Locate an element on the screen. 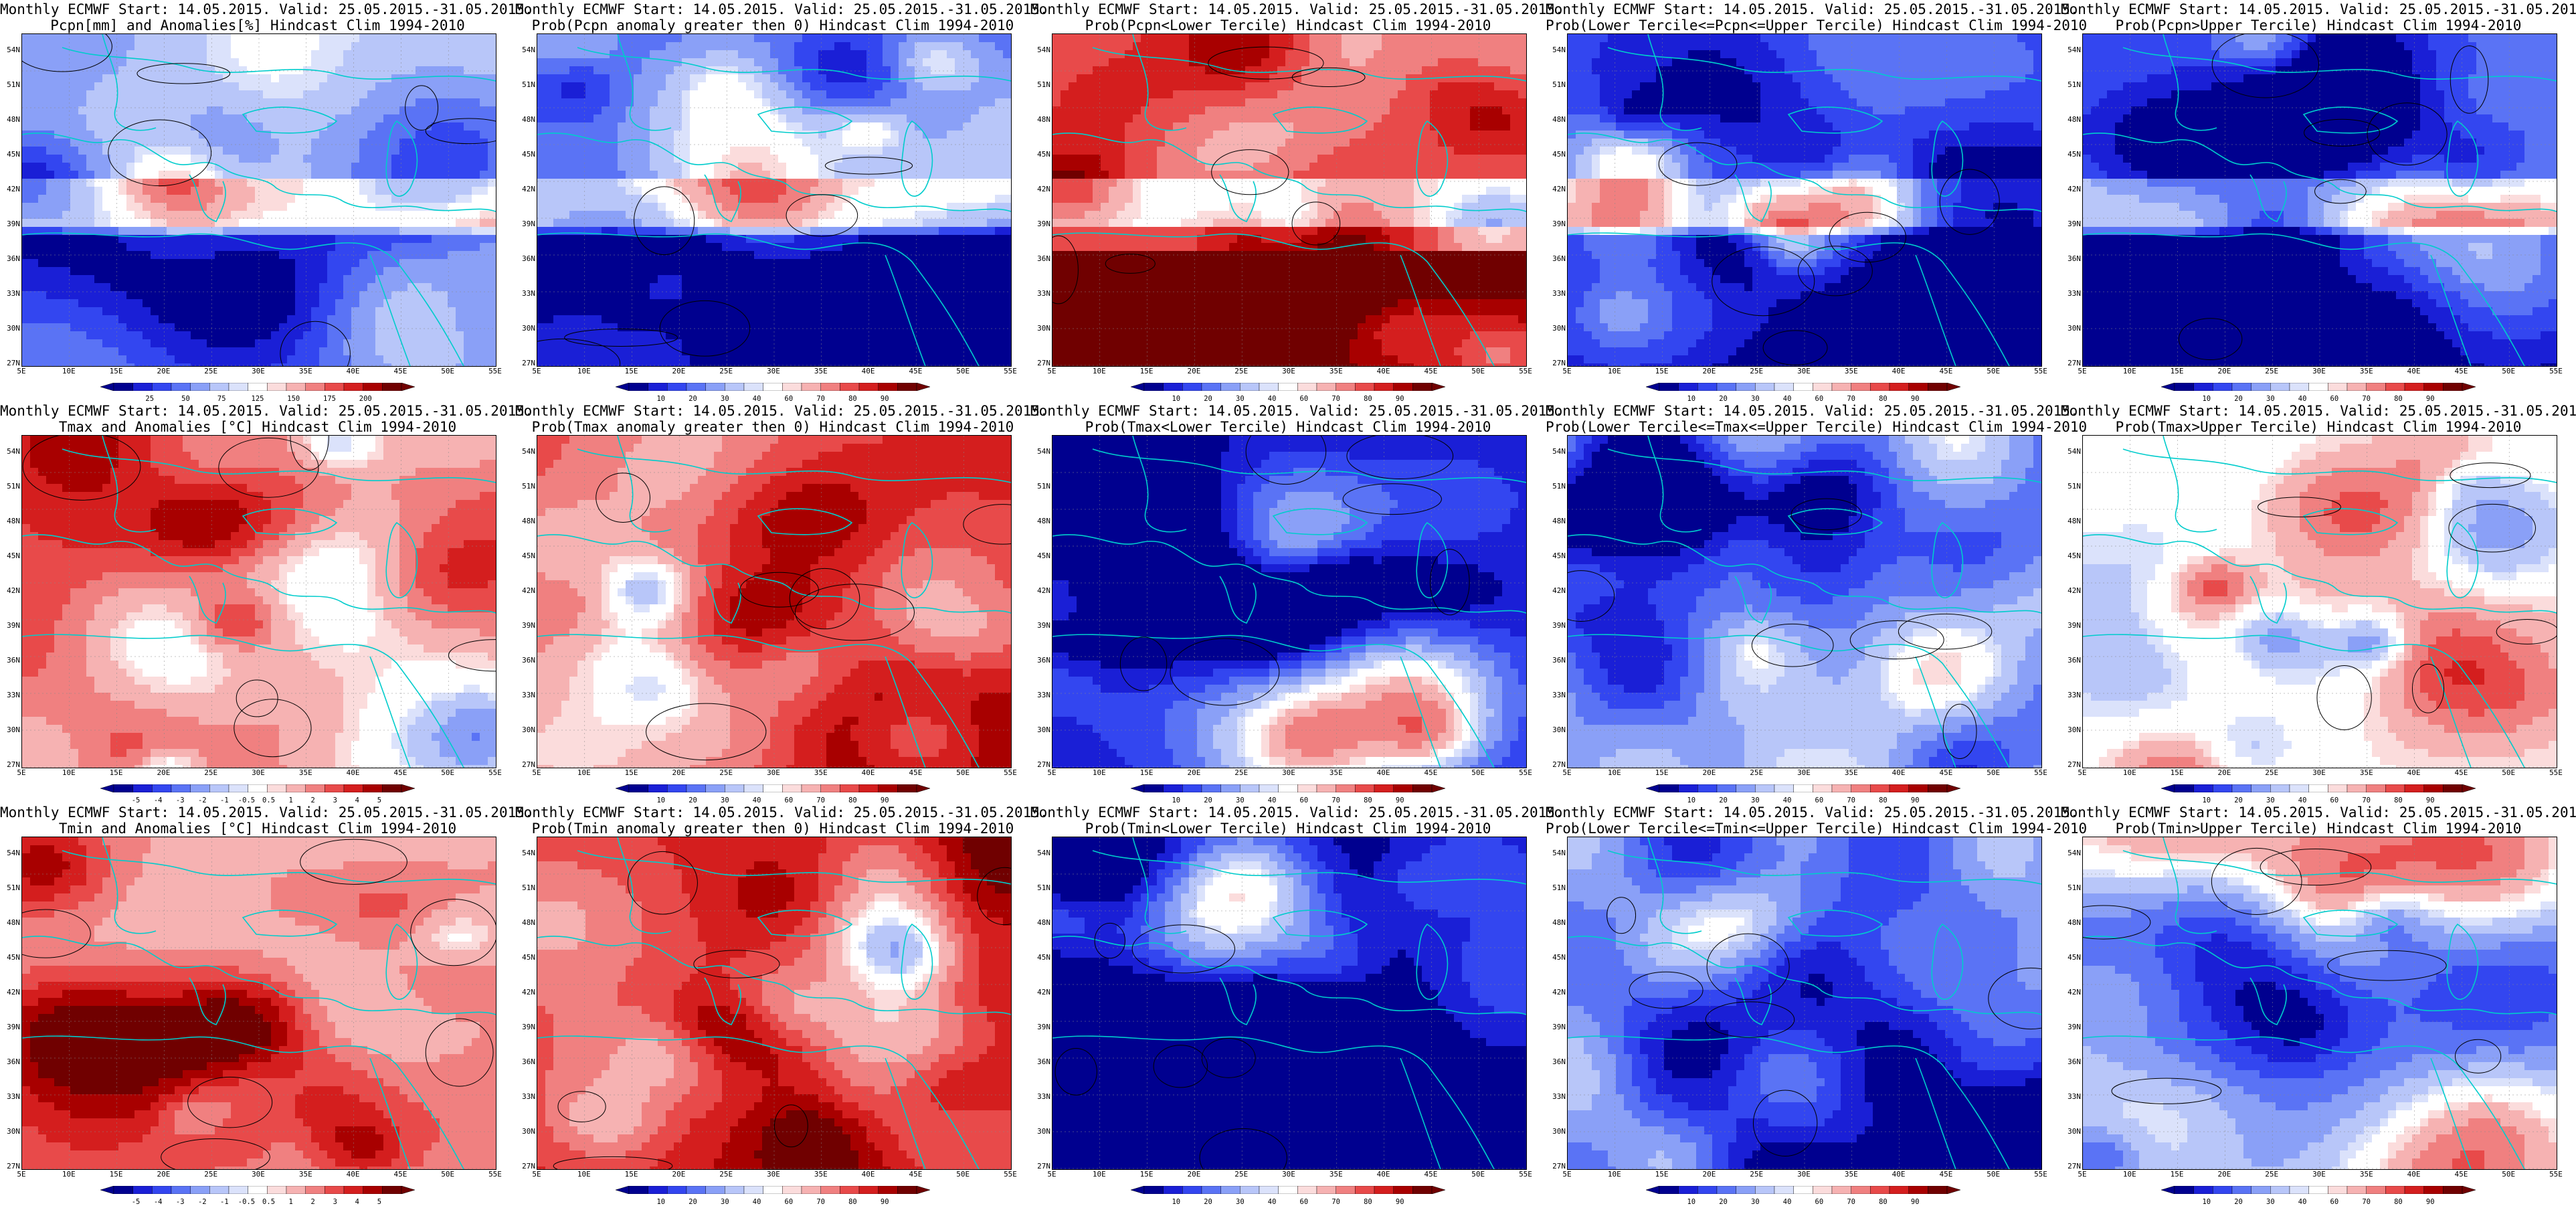  x-tick-label: 55E is located at coordinates (2556, 1174).